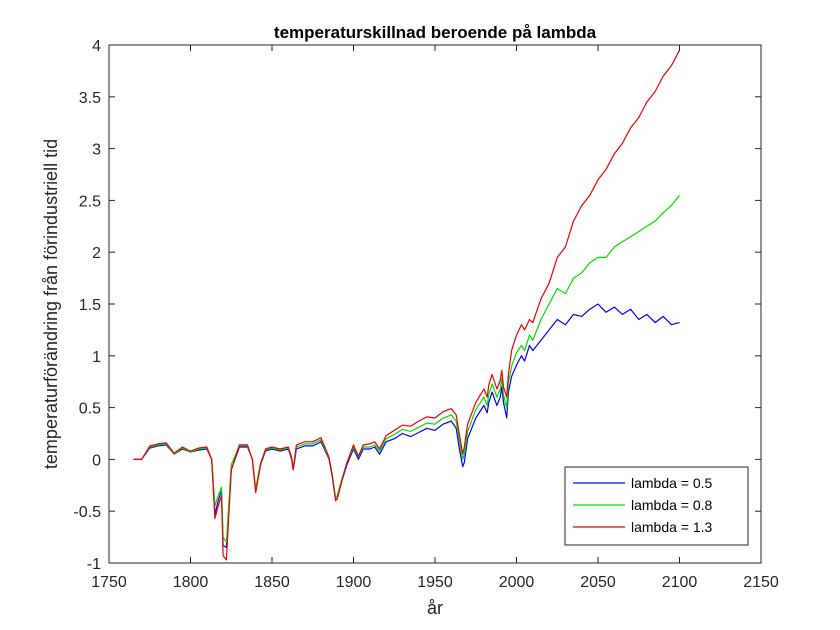 The height and width of the screenshot is (630, 840). Describe the element at coordinates (96, 150) in the screenshot. I see `y-tick-label: 3` at that location.